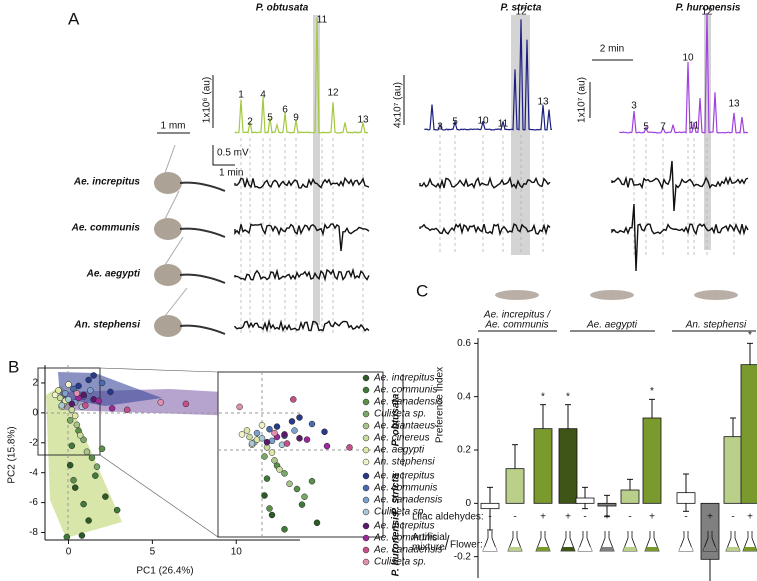 The image size is (757, 581). I want to click on peak-label: 1, so click(241, 95).